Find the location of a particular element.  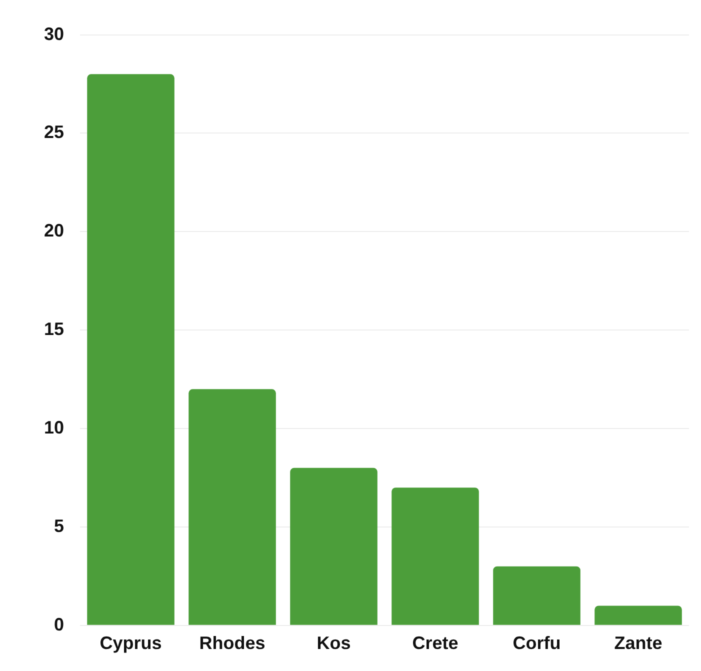

y-tick-label: 0 is located at coordinates (59, 624).